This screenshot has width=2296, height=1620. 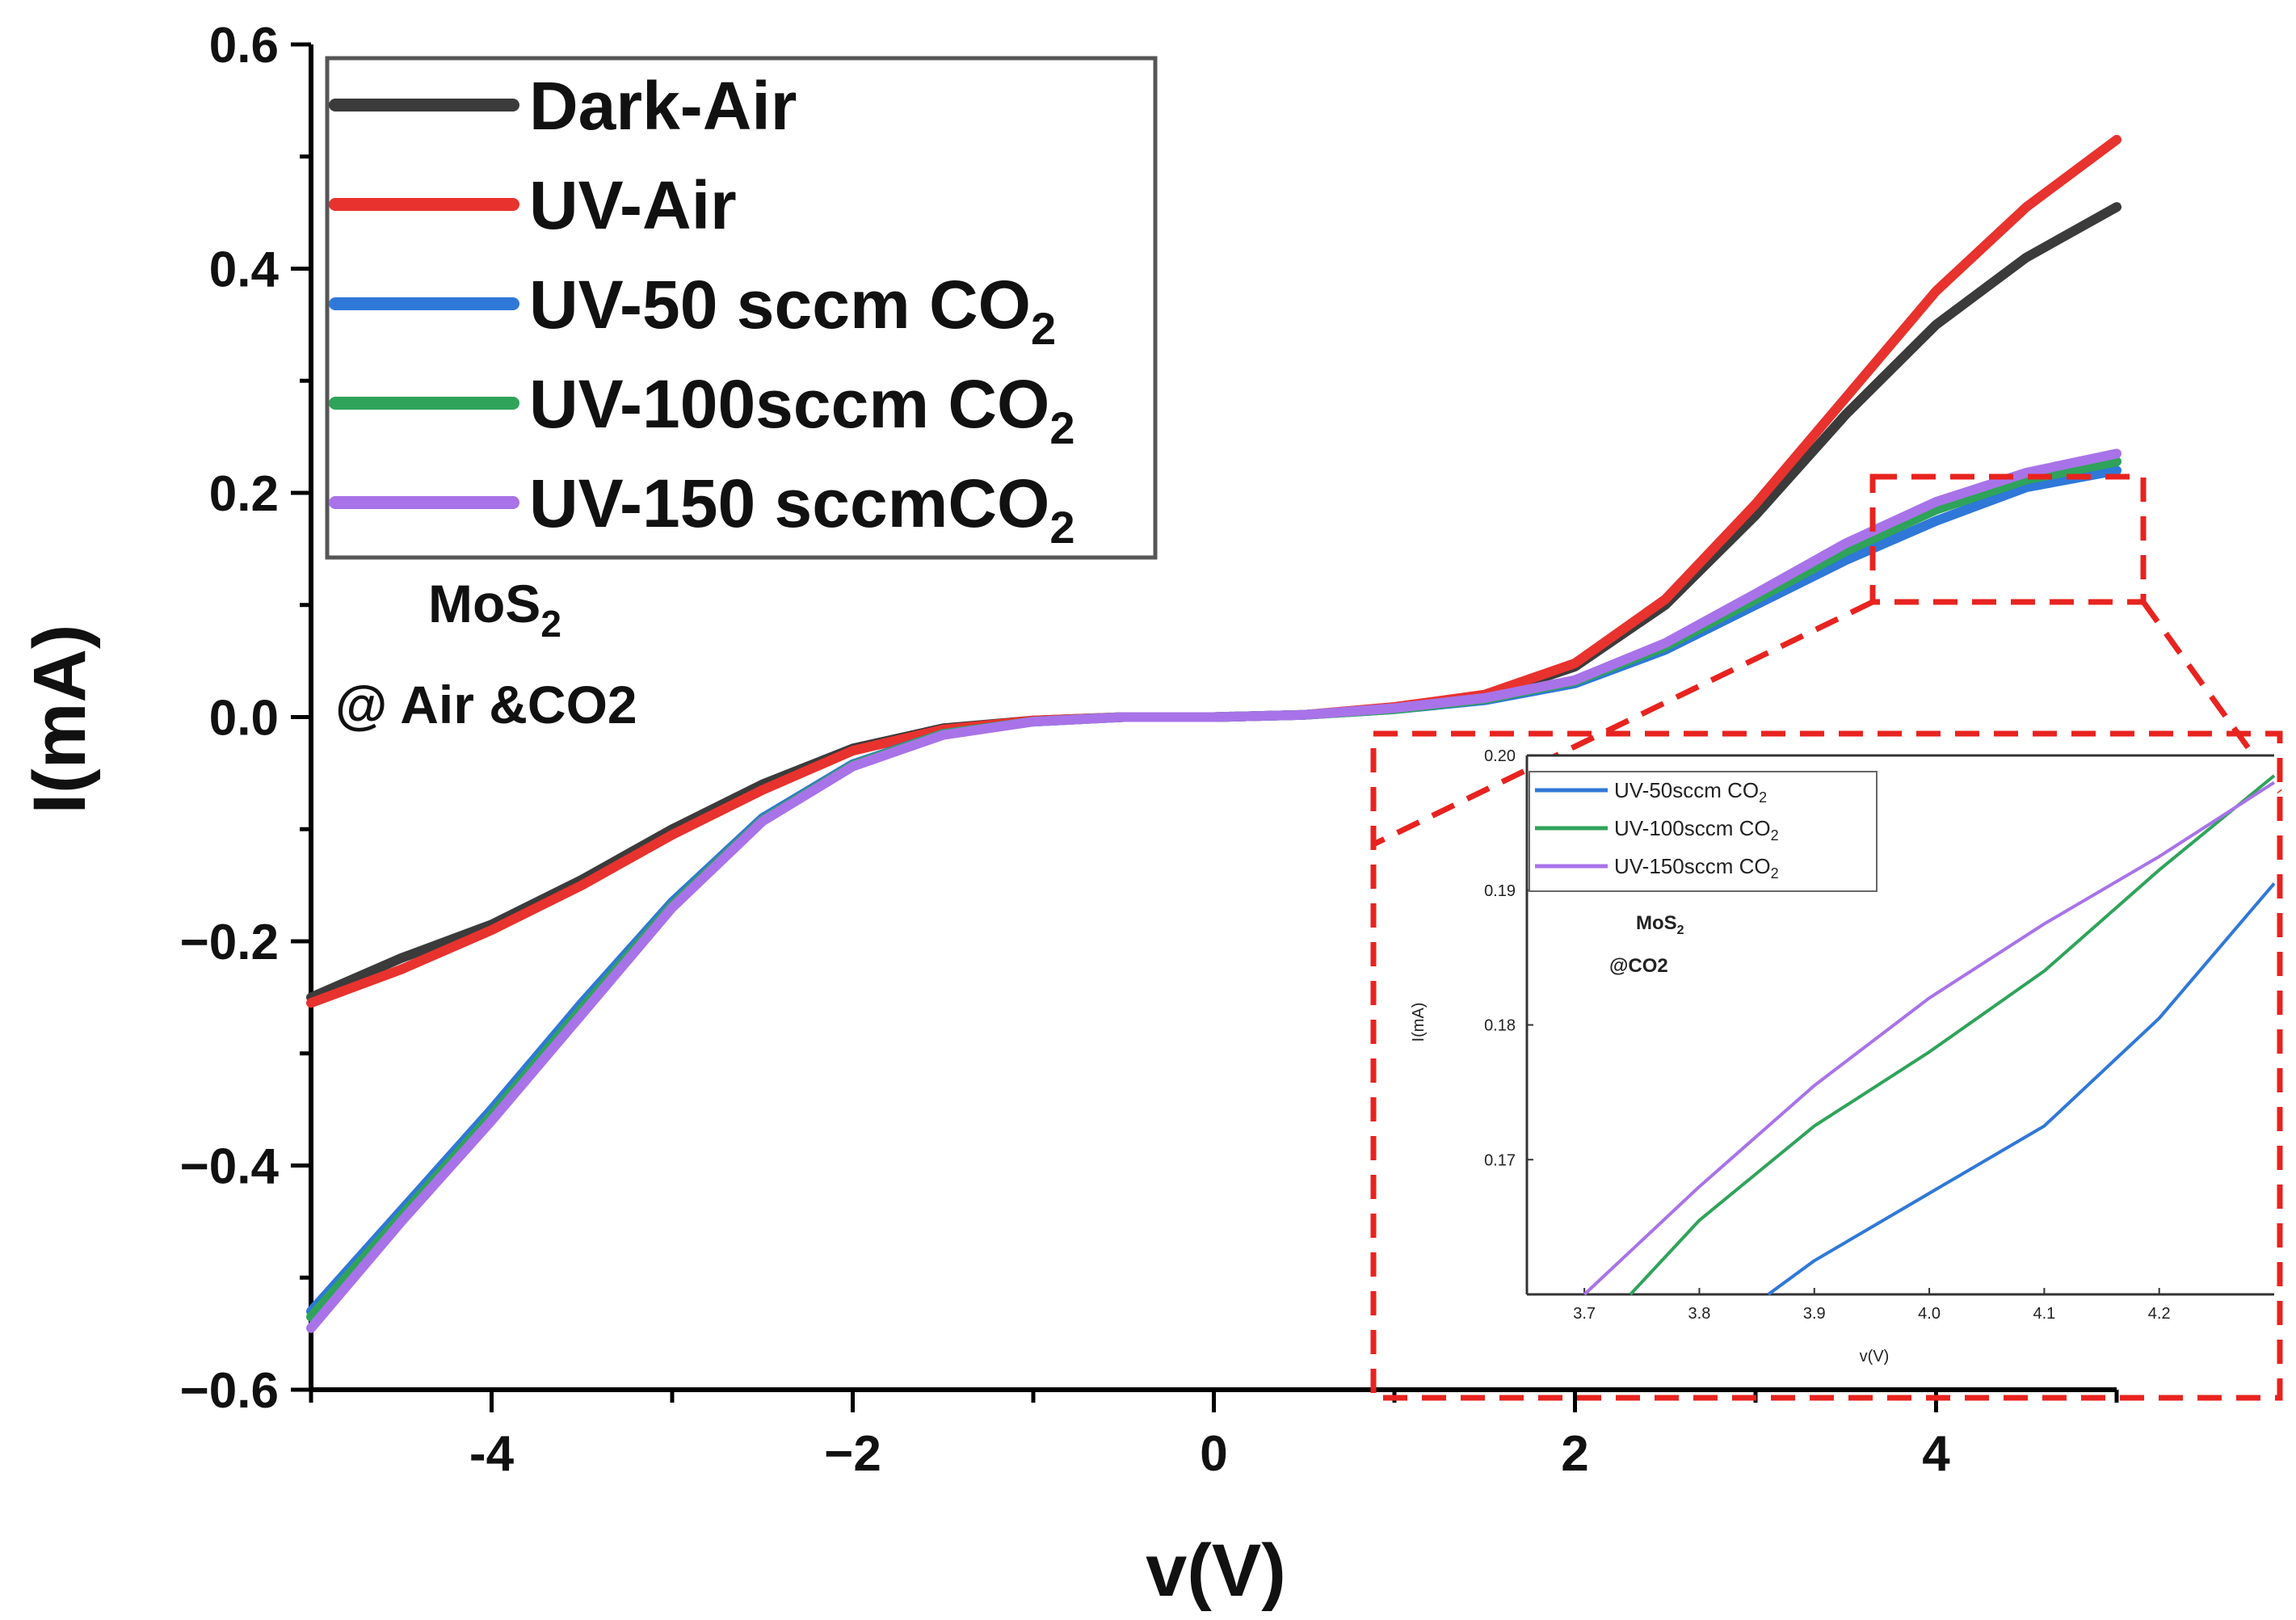 I want to click on inset-legend-label-uv-150sccm-co2: UV-150sccm CO2, so click(x=1696, y=868).